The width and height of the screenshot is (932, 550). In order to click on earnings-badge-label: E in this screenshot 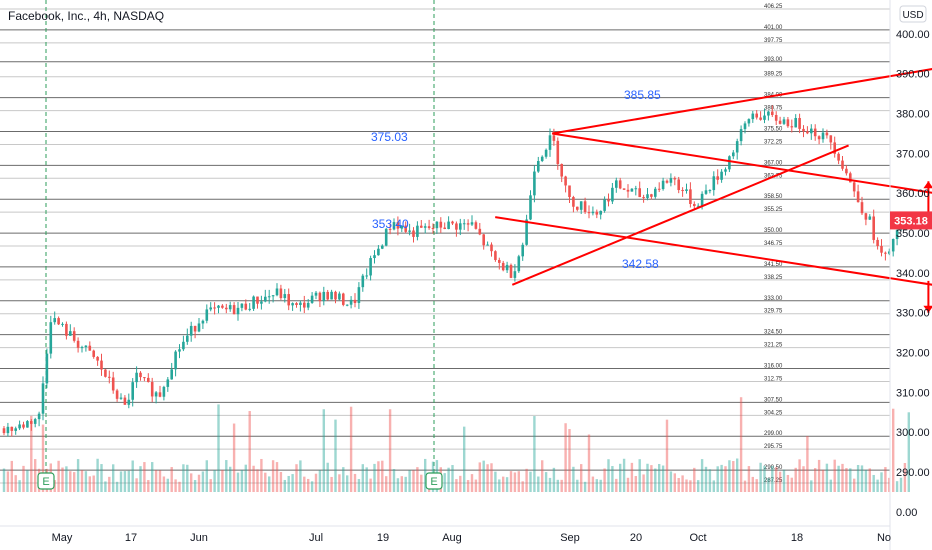, I will do `click(433, 482)`.